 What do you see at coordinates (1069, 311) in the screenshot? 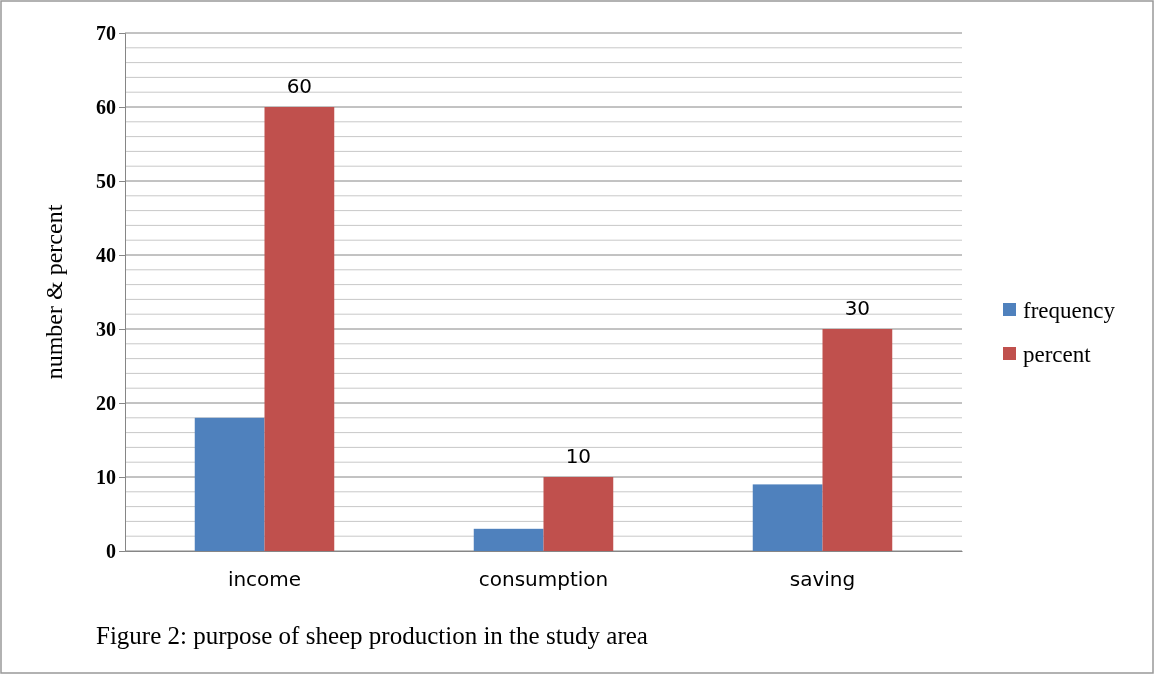
I see `legend-label: frequency` at bounding box center [1069, 311].